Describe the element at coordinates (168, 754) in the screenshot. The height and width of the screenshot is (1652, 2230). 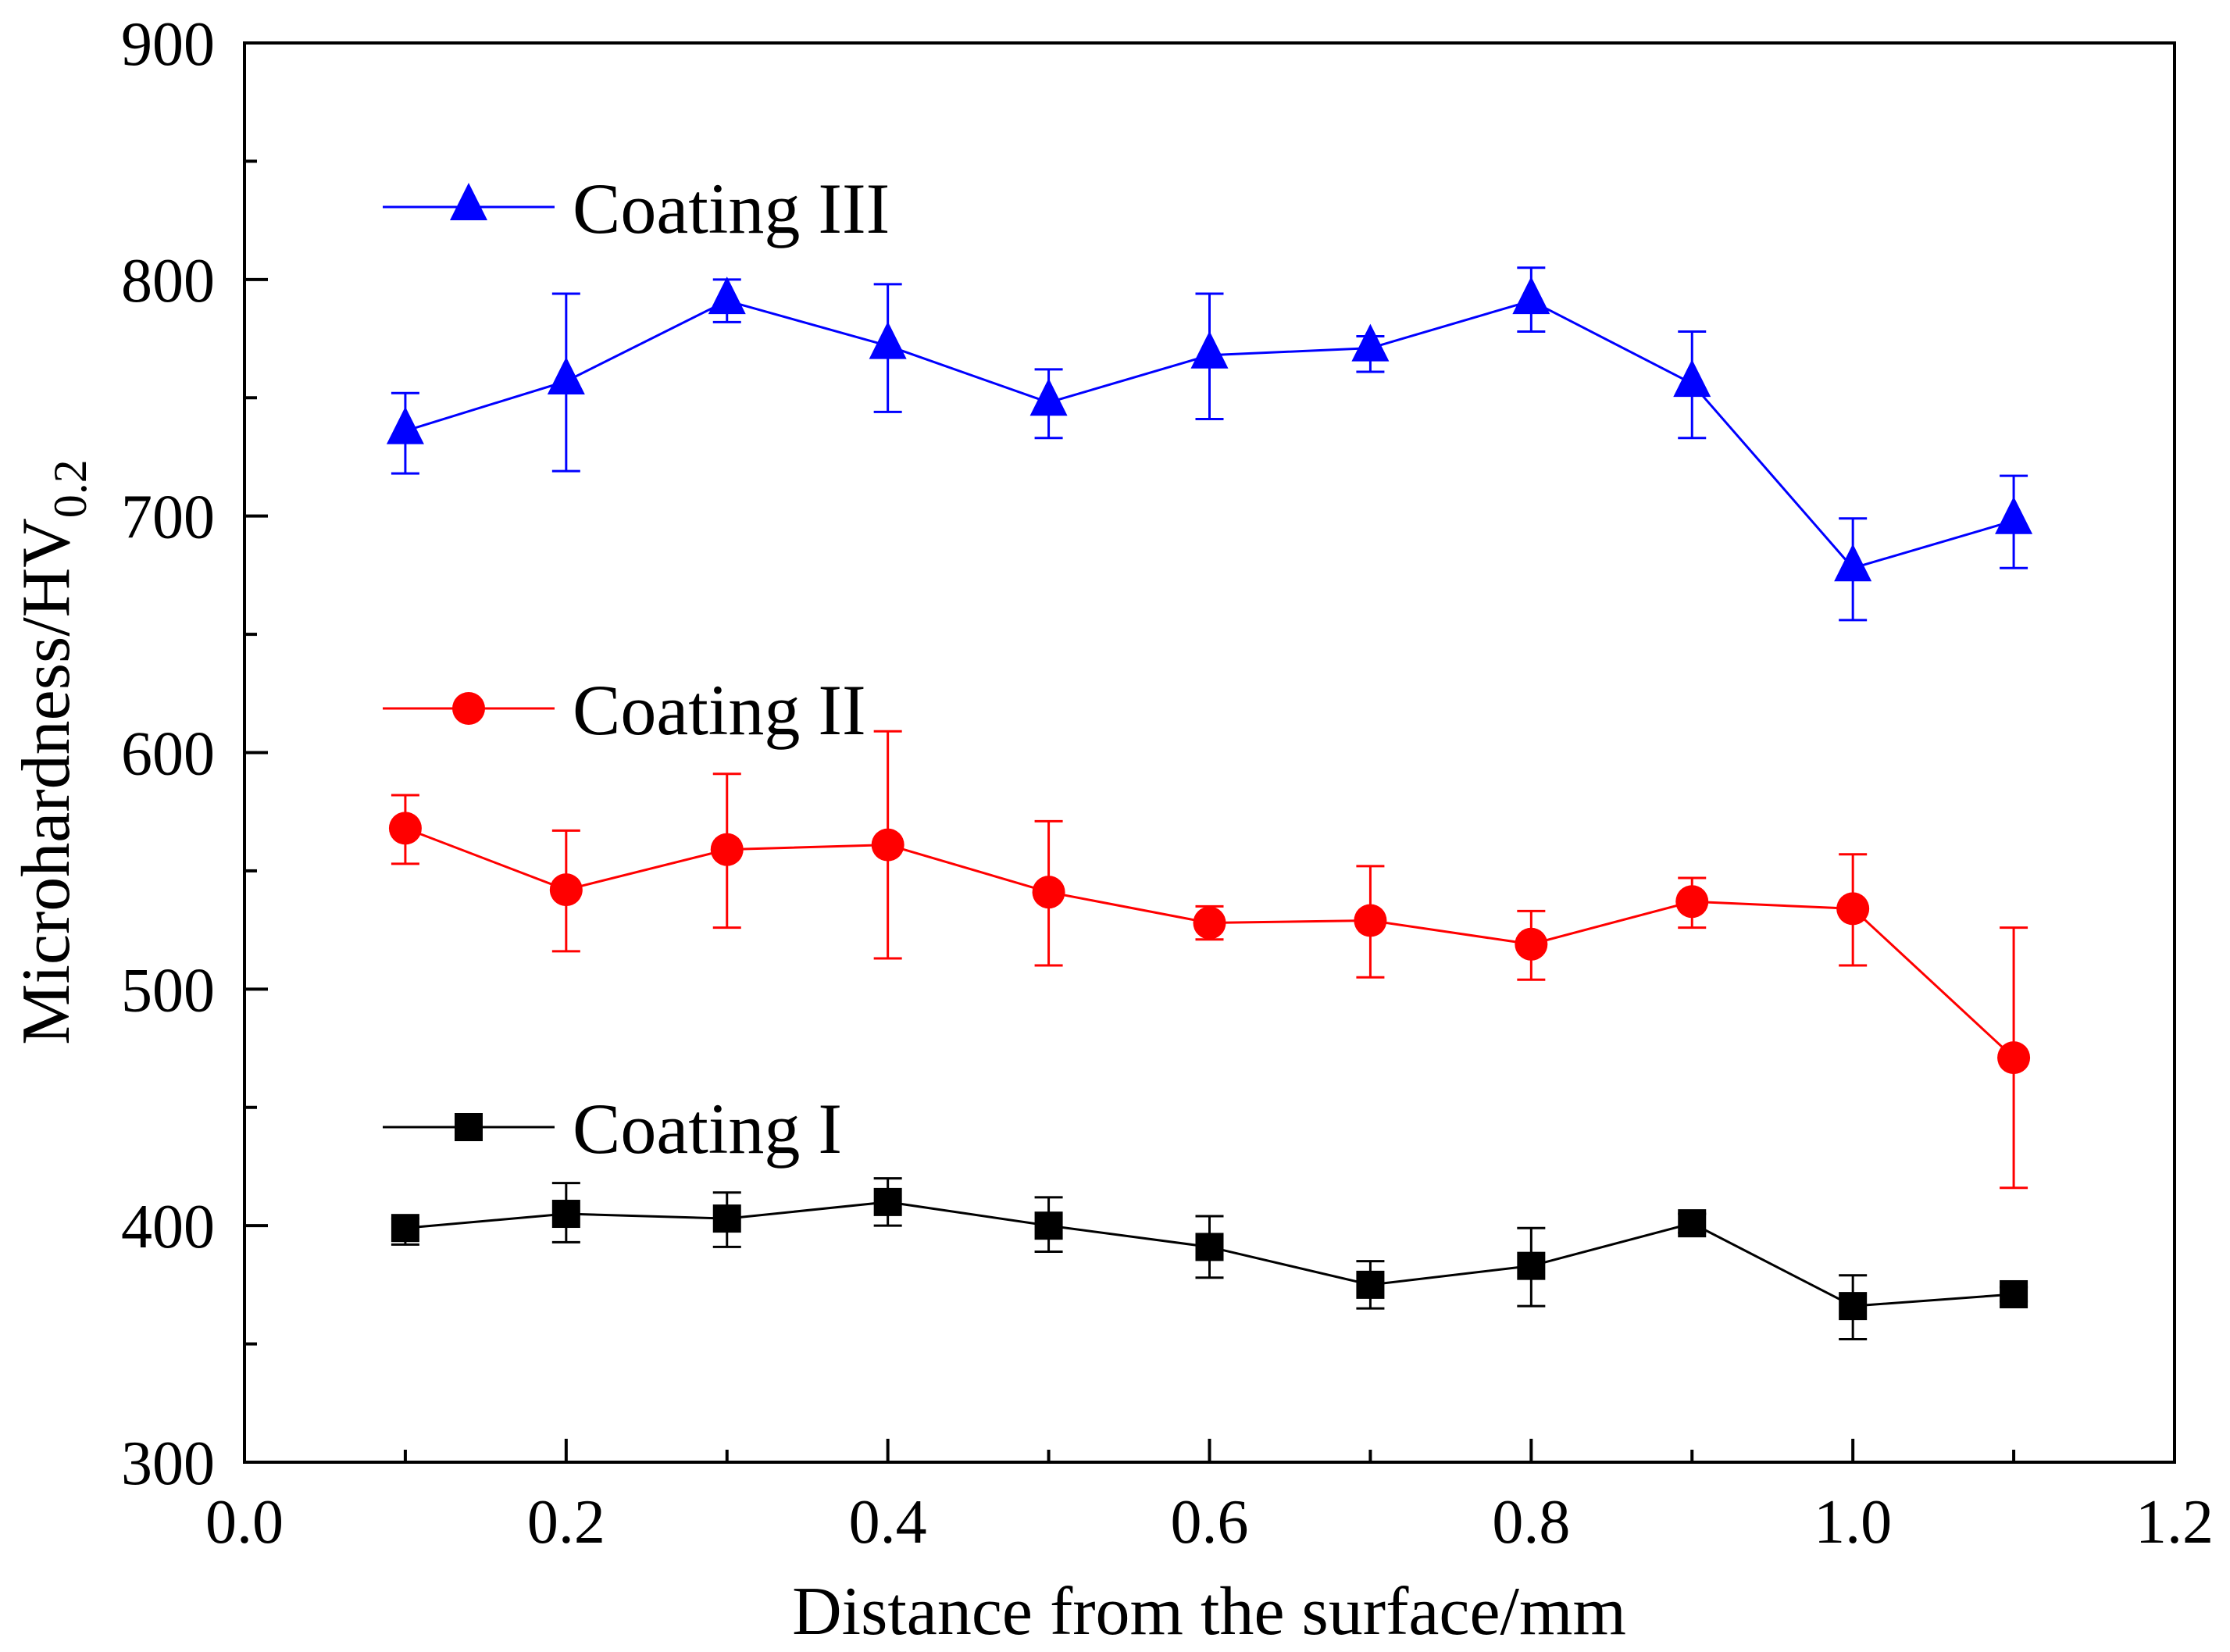
I see `y-tick-label: 600` at that location.